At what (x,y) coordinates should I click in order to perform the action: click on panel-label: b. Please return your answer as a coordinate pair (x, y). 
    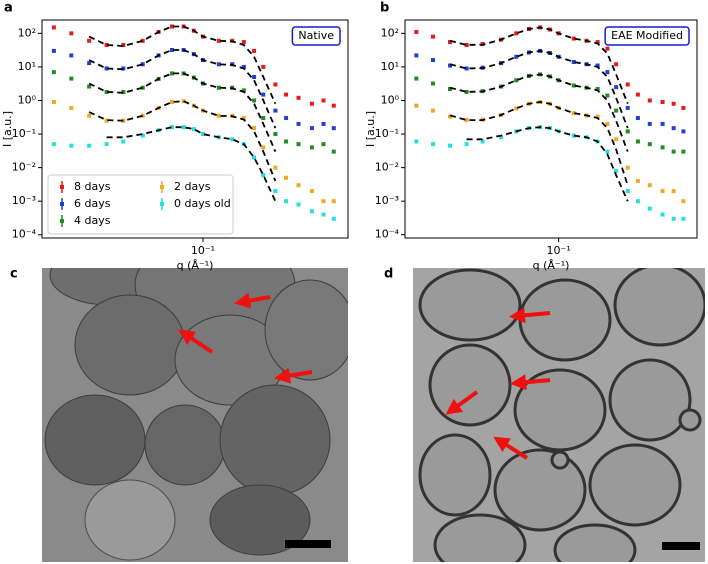
    Looking at the image, I should click on (384, 8).